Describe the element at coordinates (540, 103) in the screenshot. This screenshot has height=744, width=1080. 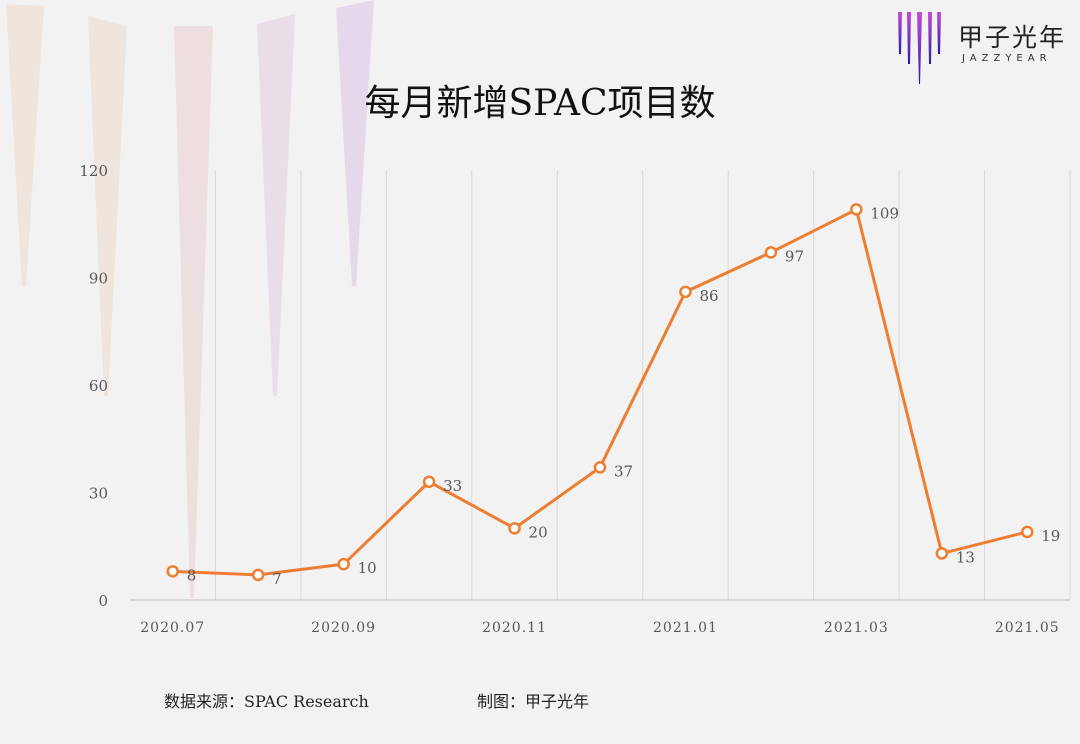
I see `chart-title: 每月新增SPAC项目数` at that location.